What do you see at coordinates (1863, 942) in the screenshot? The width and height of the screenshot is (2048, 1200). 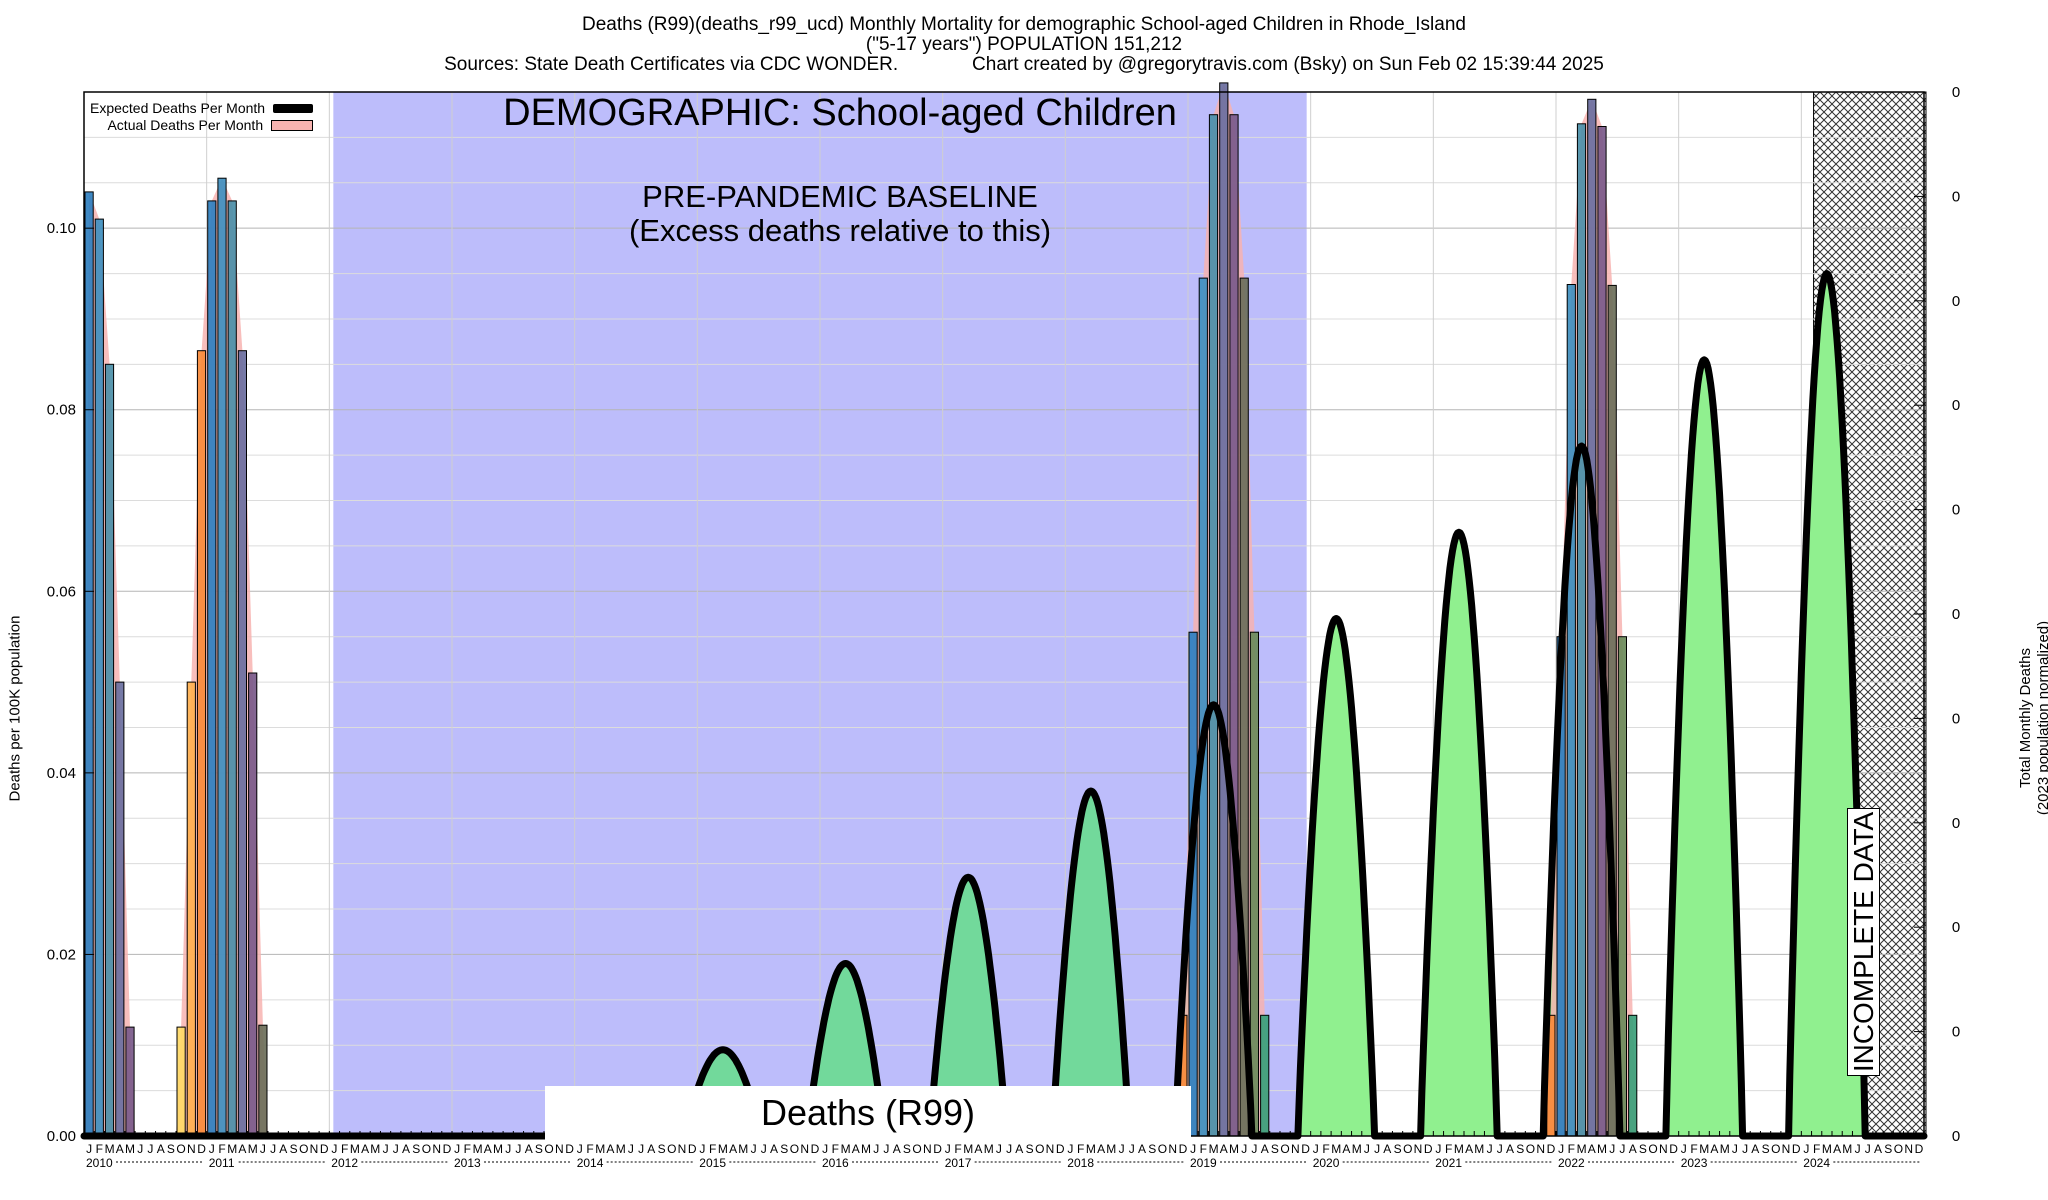 I see `incomplete-data-text: INCOMPLETE DATA` at bounding box center [1863, 942].